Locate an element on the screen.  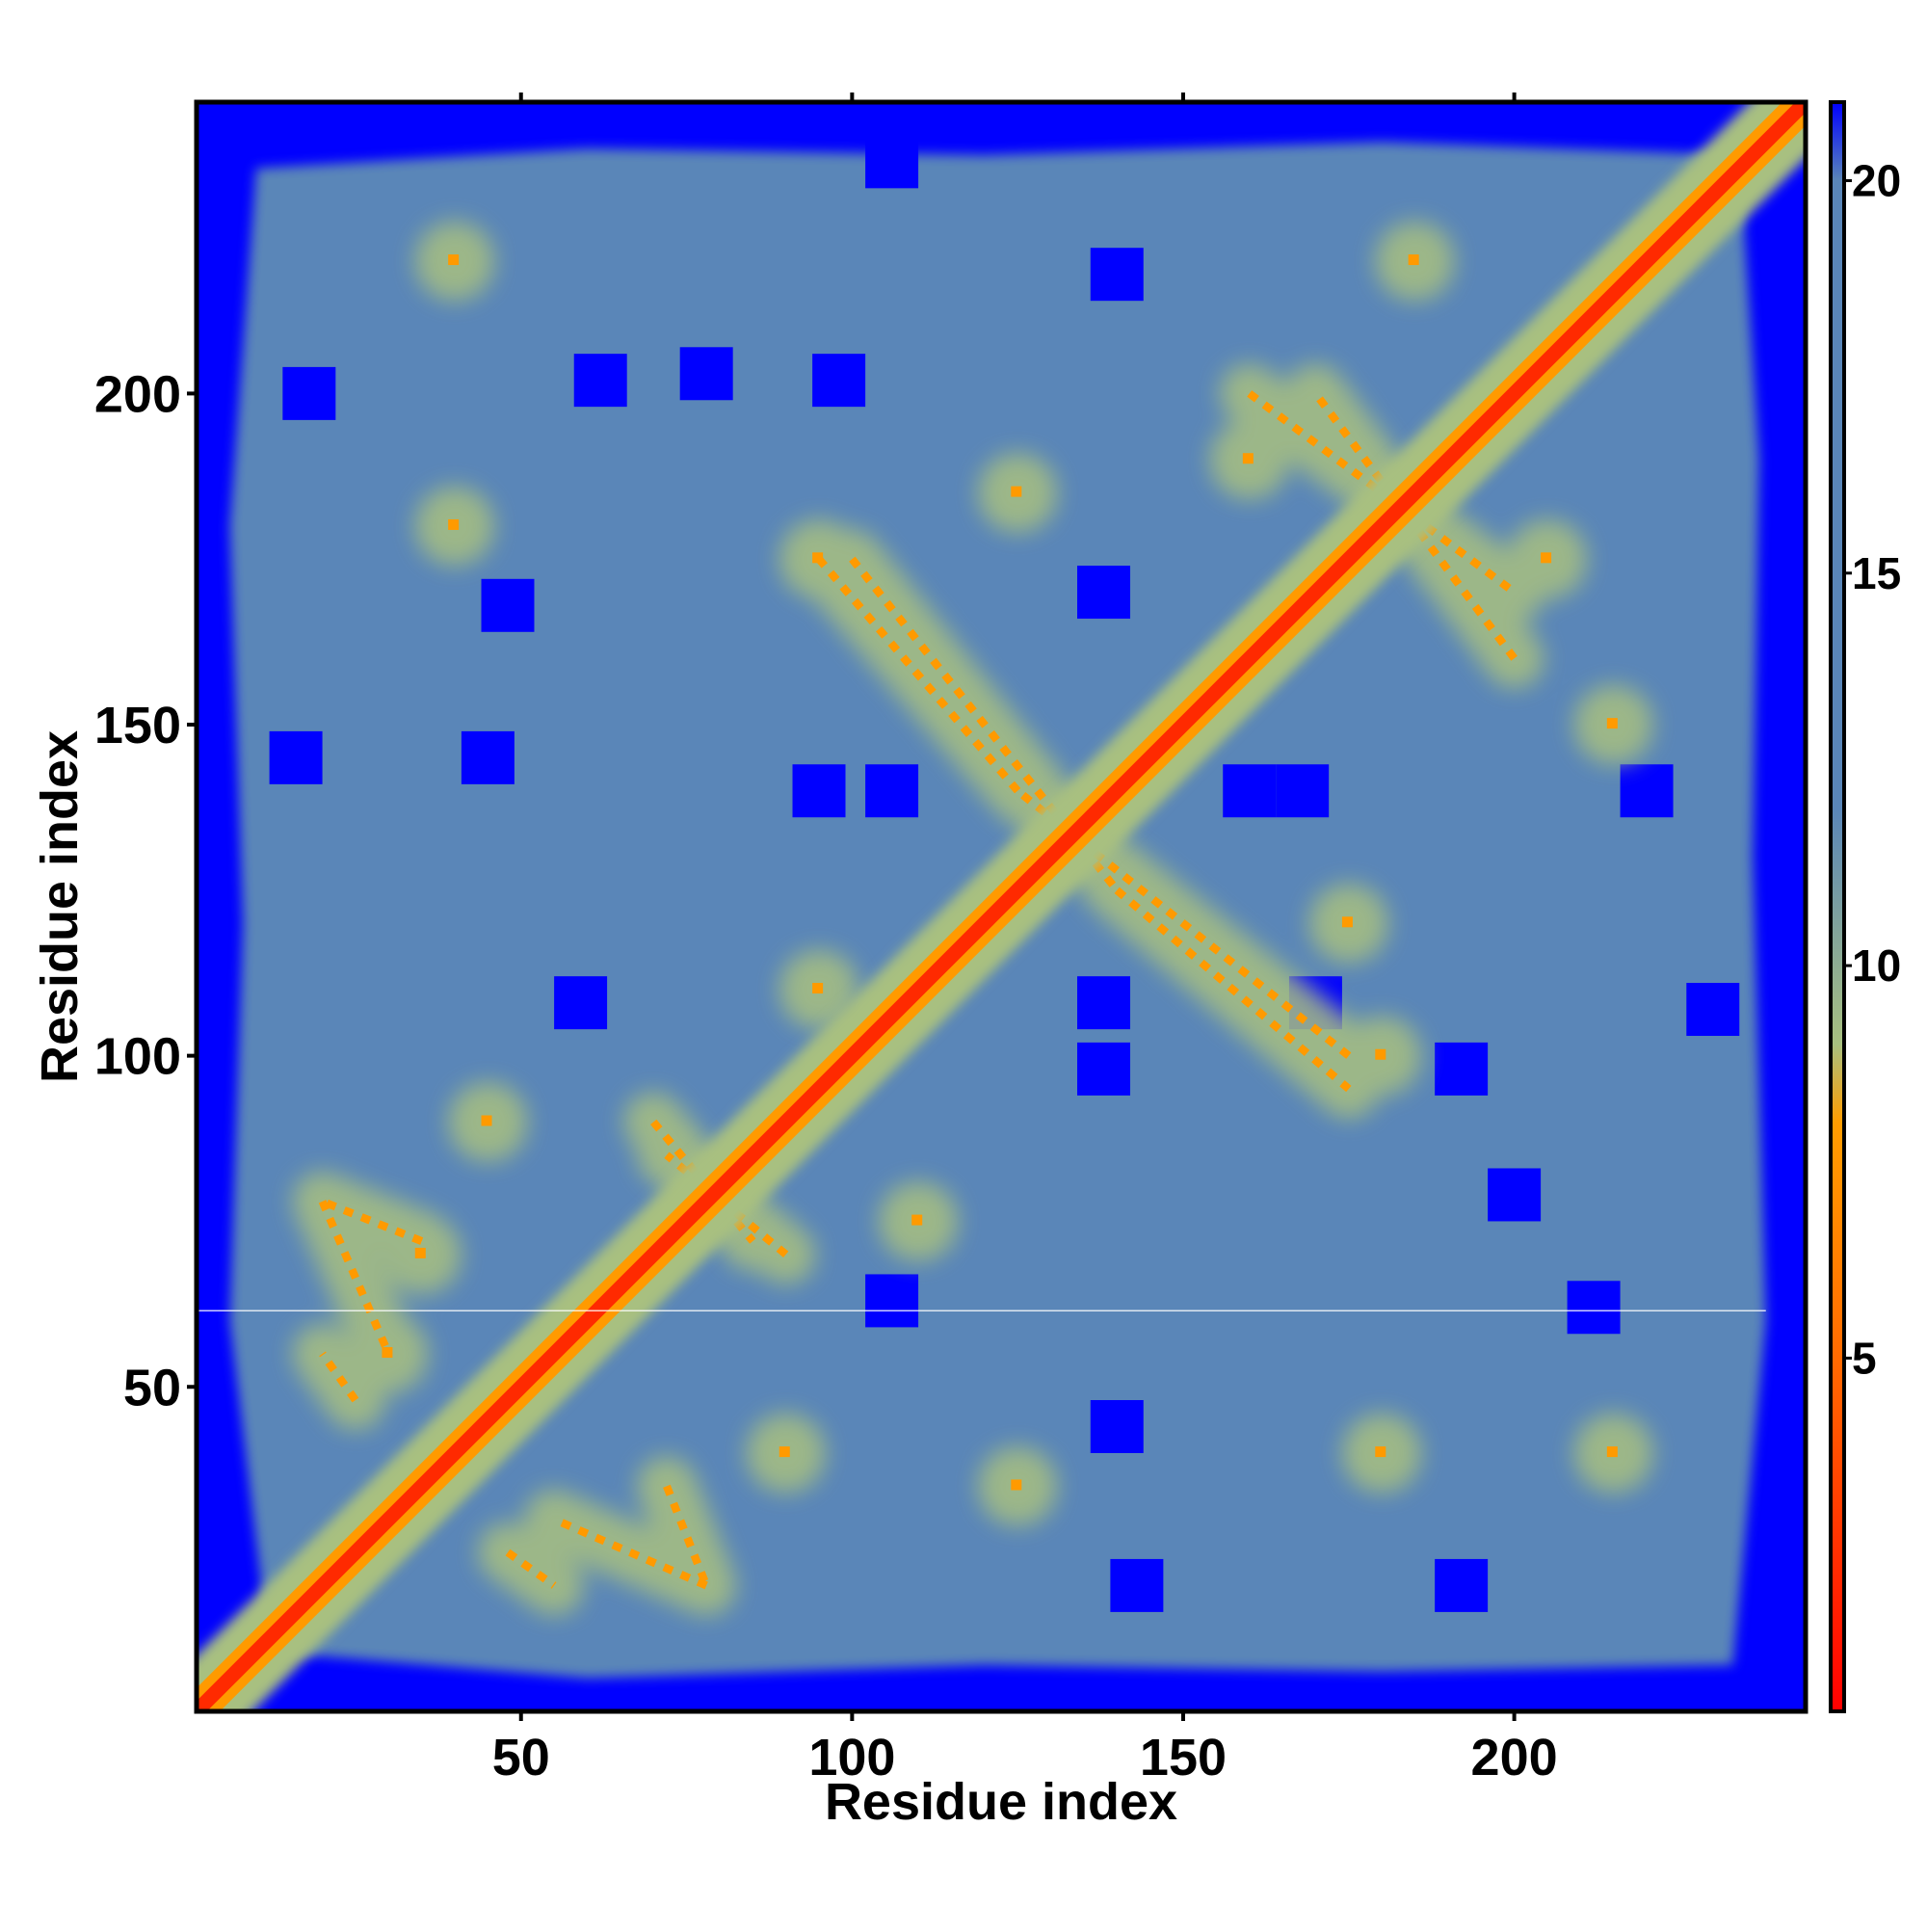
y-tick-label: 200 is located at coordinates (137, 394).